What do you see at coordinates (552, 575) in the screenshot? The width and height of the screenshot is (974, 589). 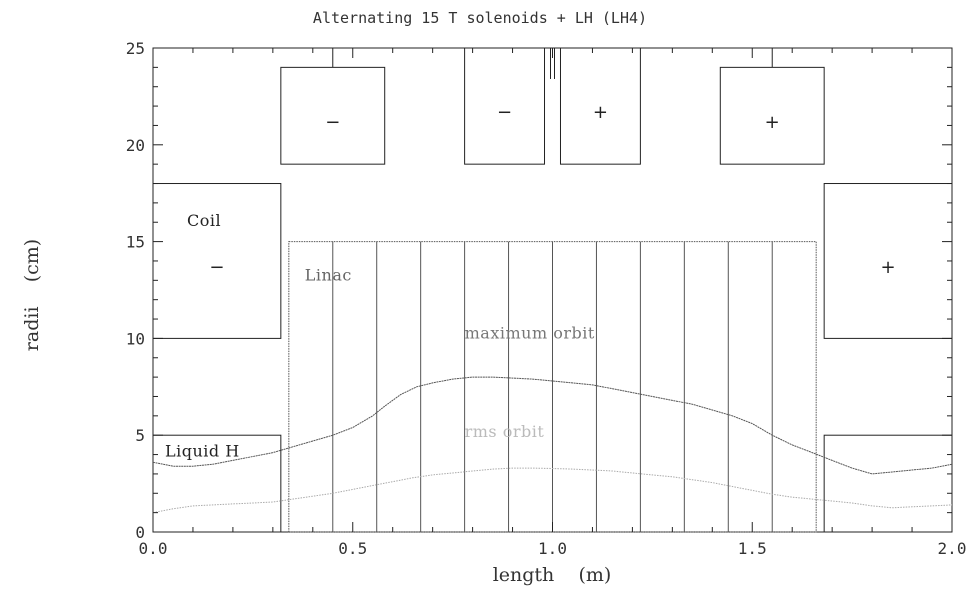 I see `x-axis-label: length (m)` at bounding box center [552, 575].